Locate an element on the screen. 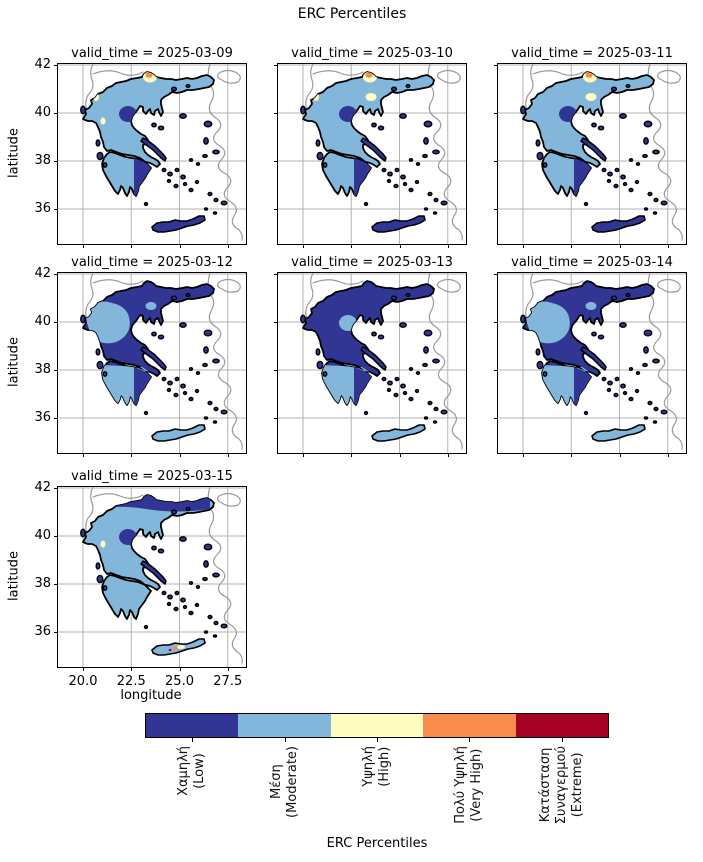  colorbar-label-line: (Low) is located at coordinates (200, 771).